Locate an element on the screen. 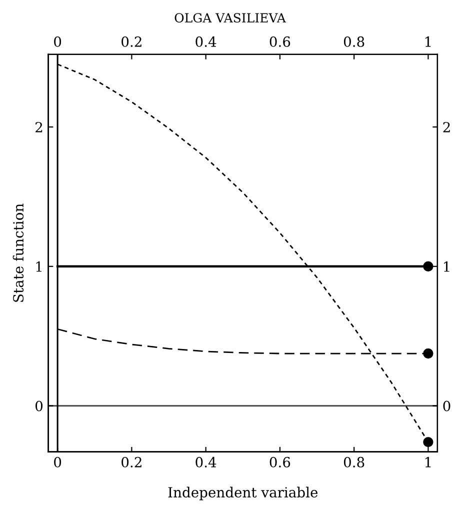 Image resolution: width=460 pixels, height=514 pixels. x-tick-label: 0.6 is located at coordinates (280, 462).